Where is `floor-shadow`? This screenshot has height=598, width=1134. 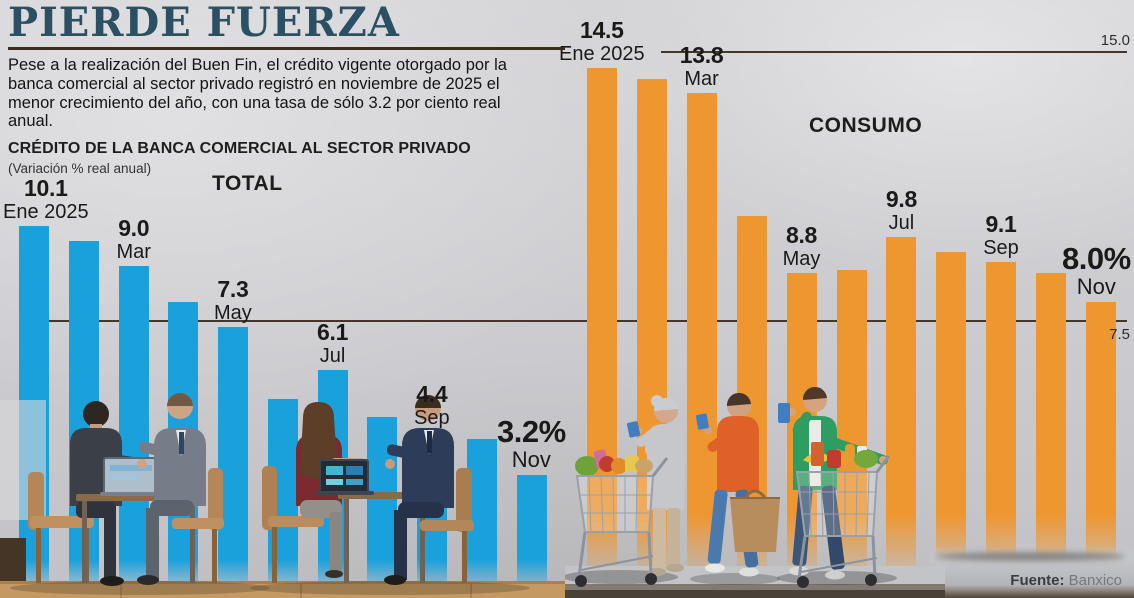
floor-shadow is located at coordinates (1030, 556).